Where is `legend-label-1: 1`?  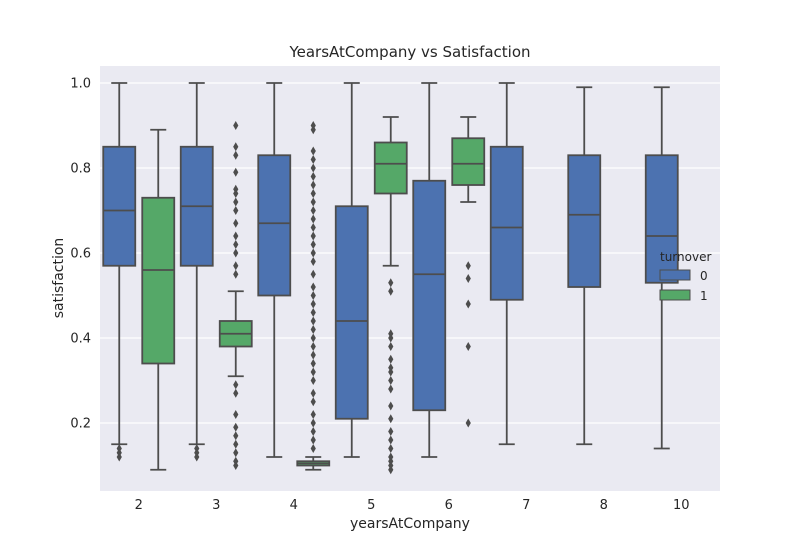
legend-label-1: 1 is located at coordinates (704, 296).